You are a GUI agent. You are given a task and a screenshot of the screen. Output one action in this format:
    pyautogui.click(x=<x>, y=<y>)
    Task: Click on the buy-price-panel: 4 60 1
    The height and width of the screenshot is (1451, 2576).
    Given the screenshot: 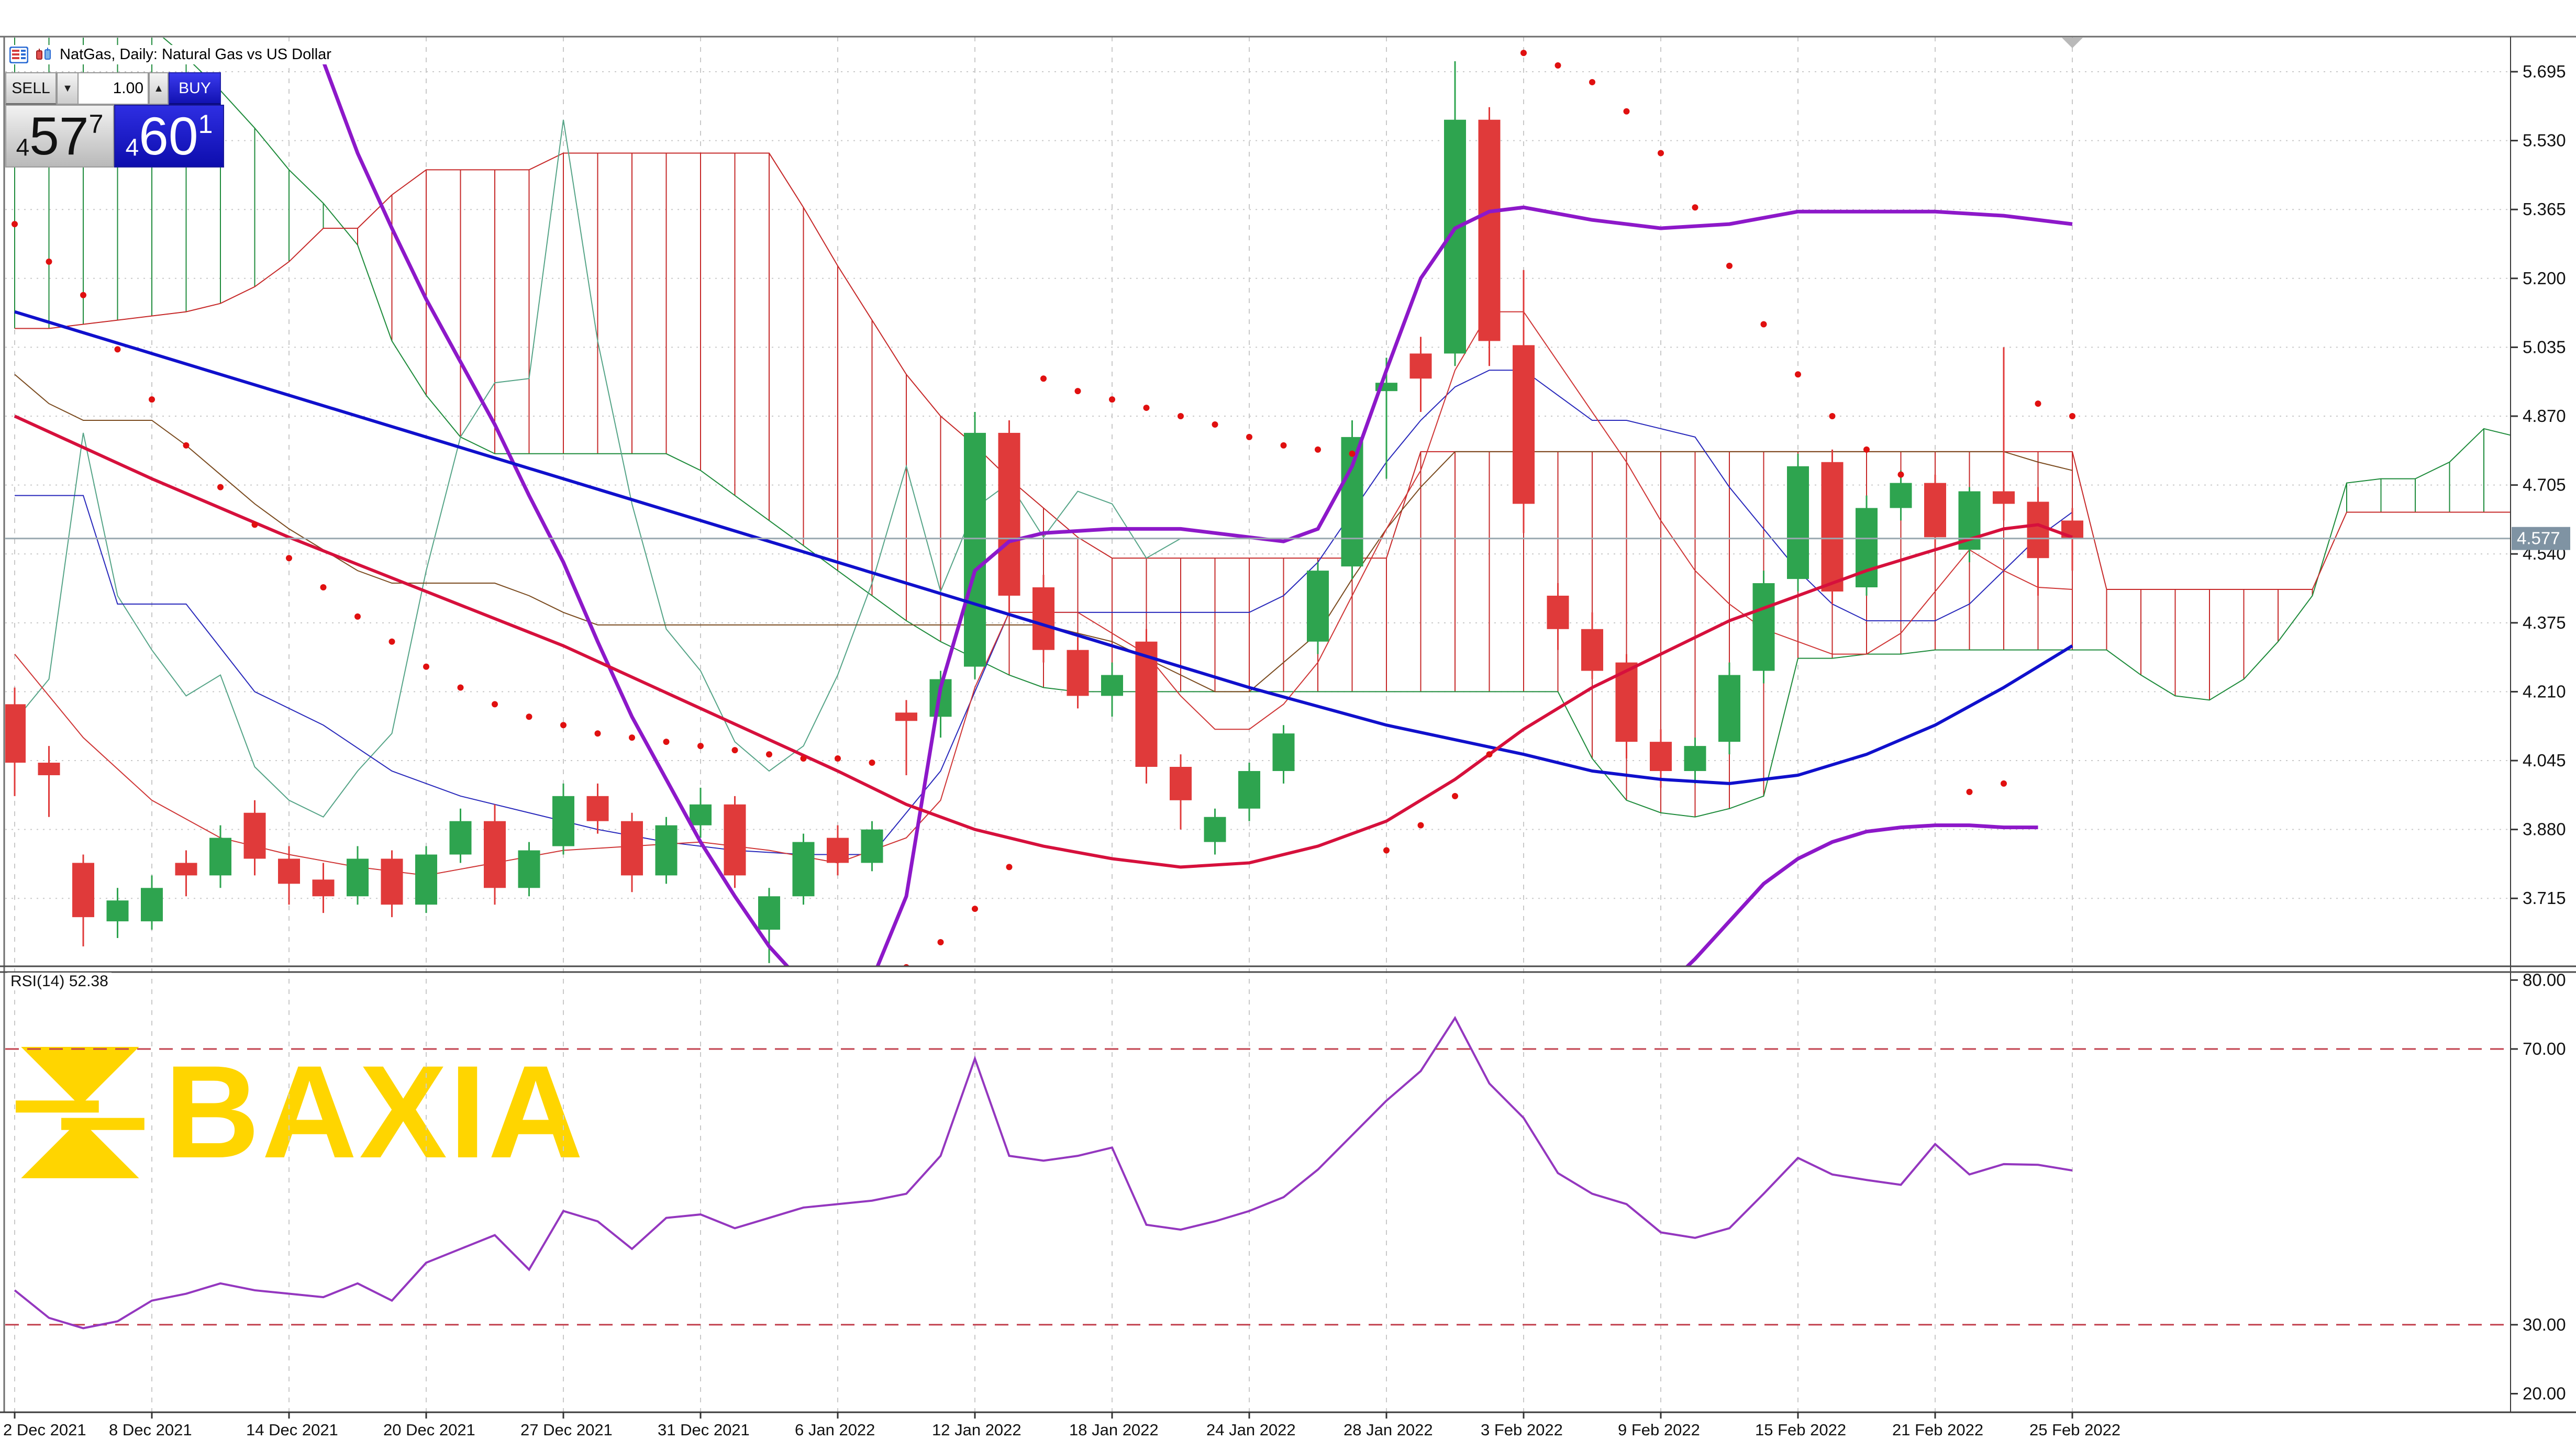 What is the action you would take?
    pyautogui.click(x=169, y=136)
    